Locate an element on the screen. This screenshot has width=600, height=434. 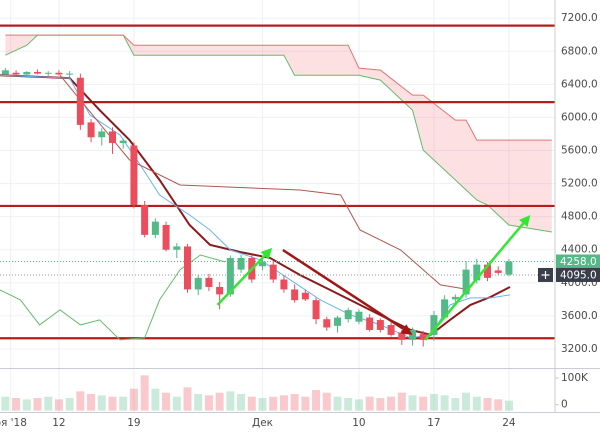
y-tick-label: 6000.0 is located at coordinates (579, 117).